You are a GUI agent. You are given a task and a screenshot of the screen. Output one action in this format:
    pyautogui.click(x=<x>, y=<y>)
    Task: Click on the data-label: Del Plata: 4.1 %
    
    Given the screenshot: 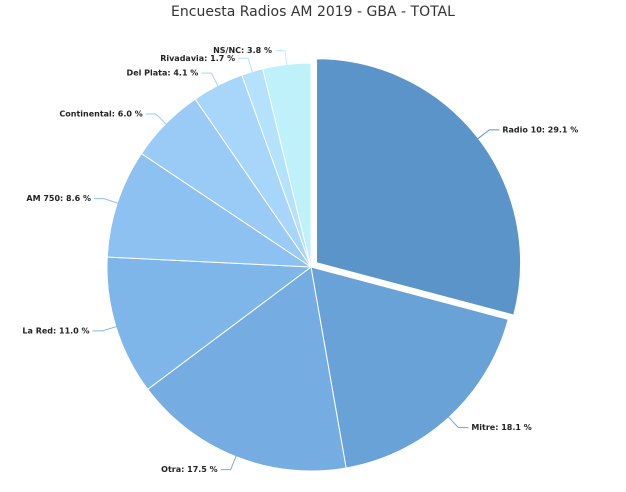 What is the action you would take?
    pyautogui.click(x=163, y=73)
    